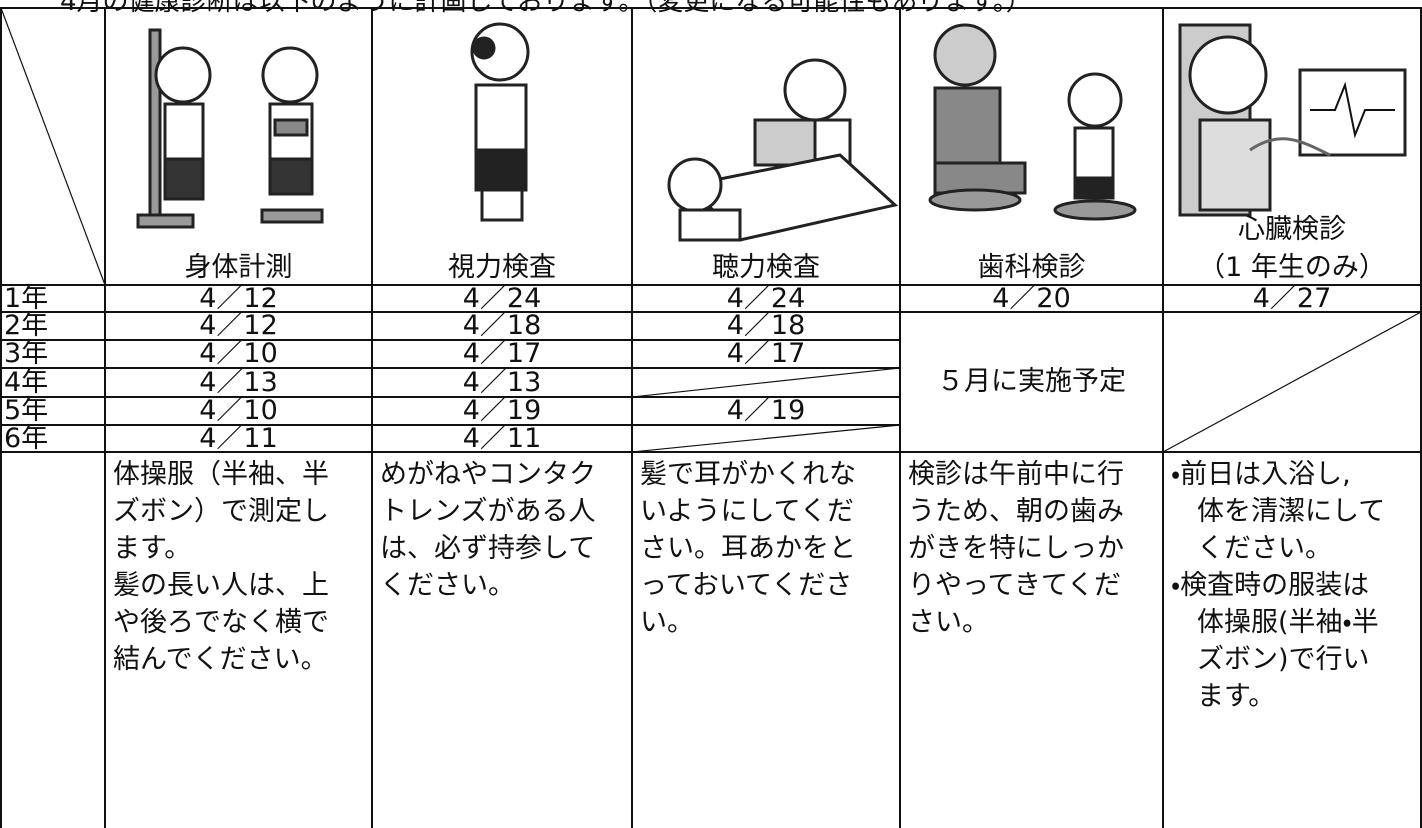 The width and height of the screenshot is (1422, 828). I want to click on grade-label: 1年, so click(26, 298).